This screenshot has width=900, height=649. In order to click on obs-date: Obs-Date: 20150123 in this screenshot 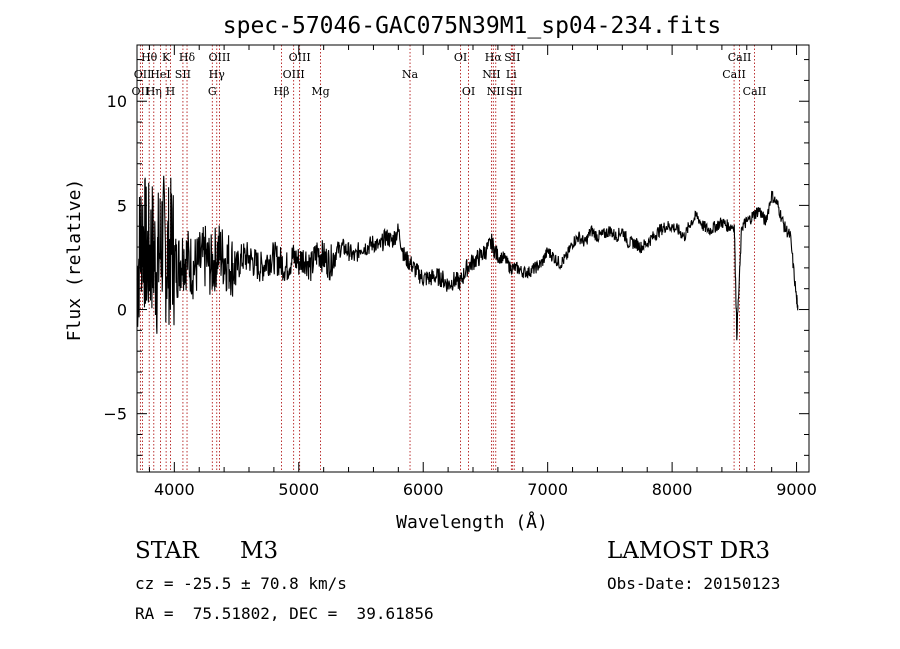, I will do `click(694, 583)`.